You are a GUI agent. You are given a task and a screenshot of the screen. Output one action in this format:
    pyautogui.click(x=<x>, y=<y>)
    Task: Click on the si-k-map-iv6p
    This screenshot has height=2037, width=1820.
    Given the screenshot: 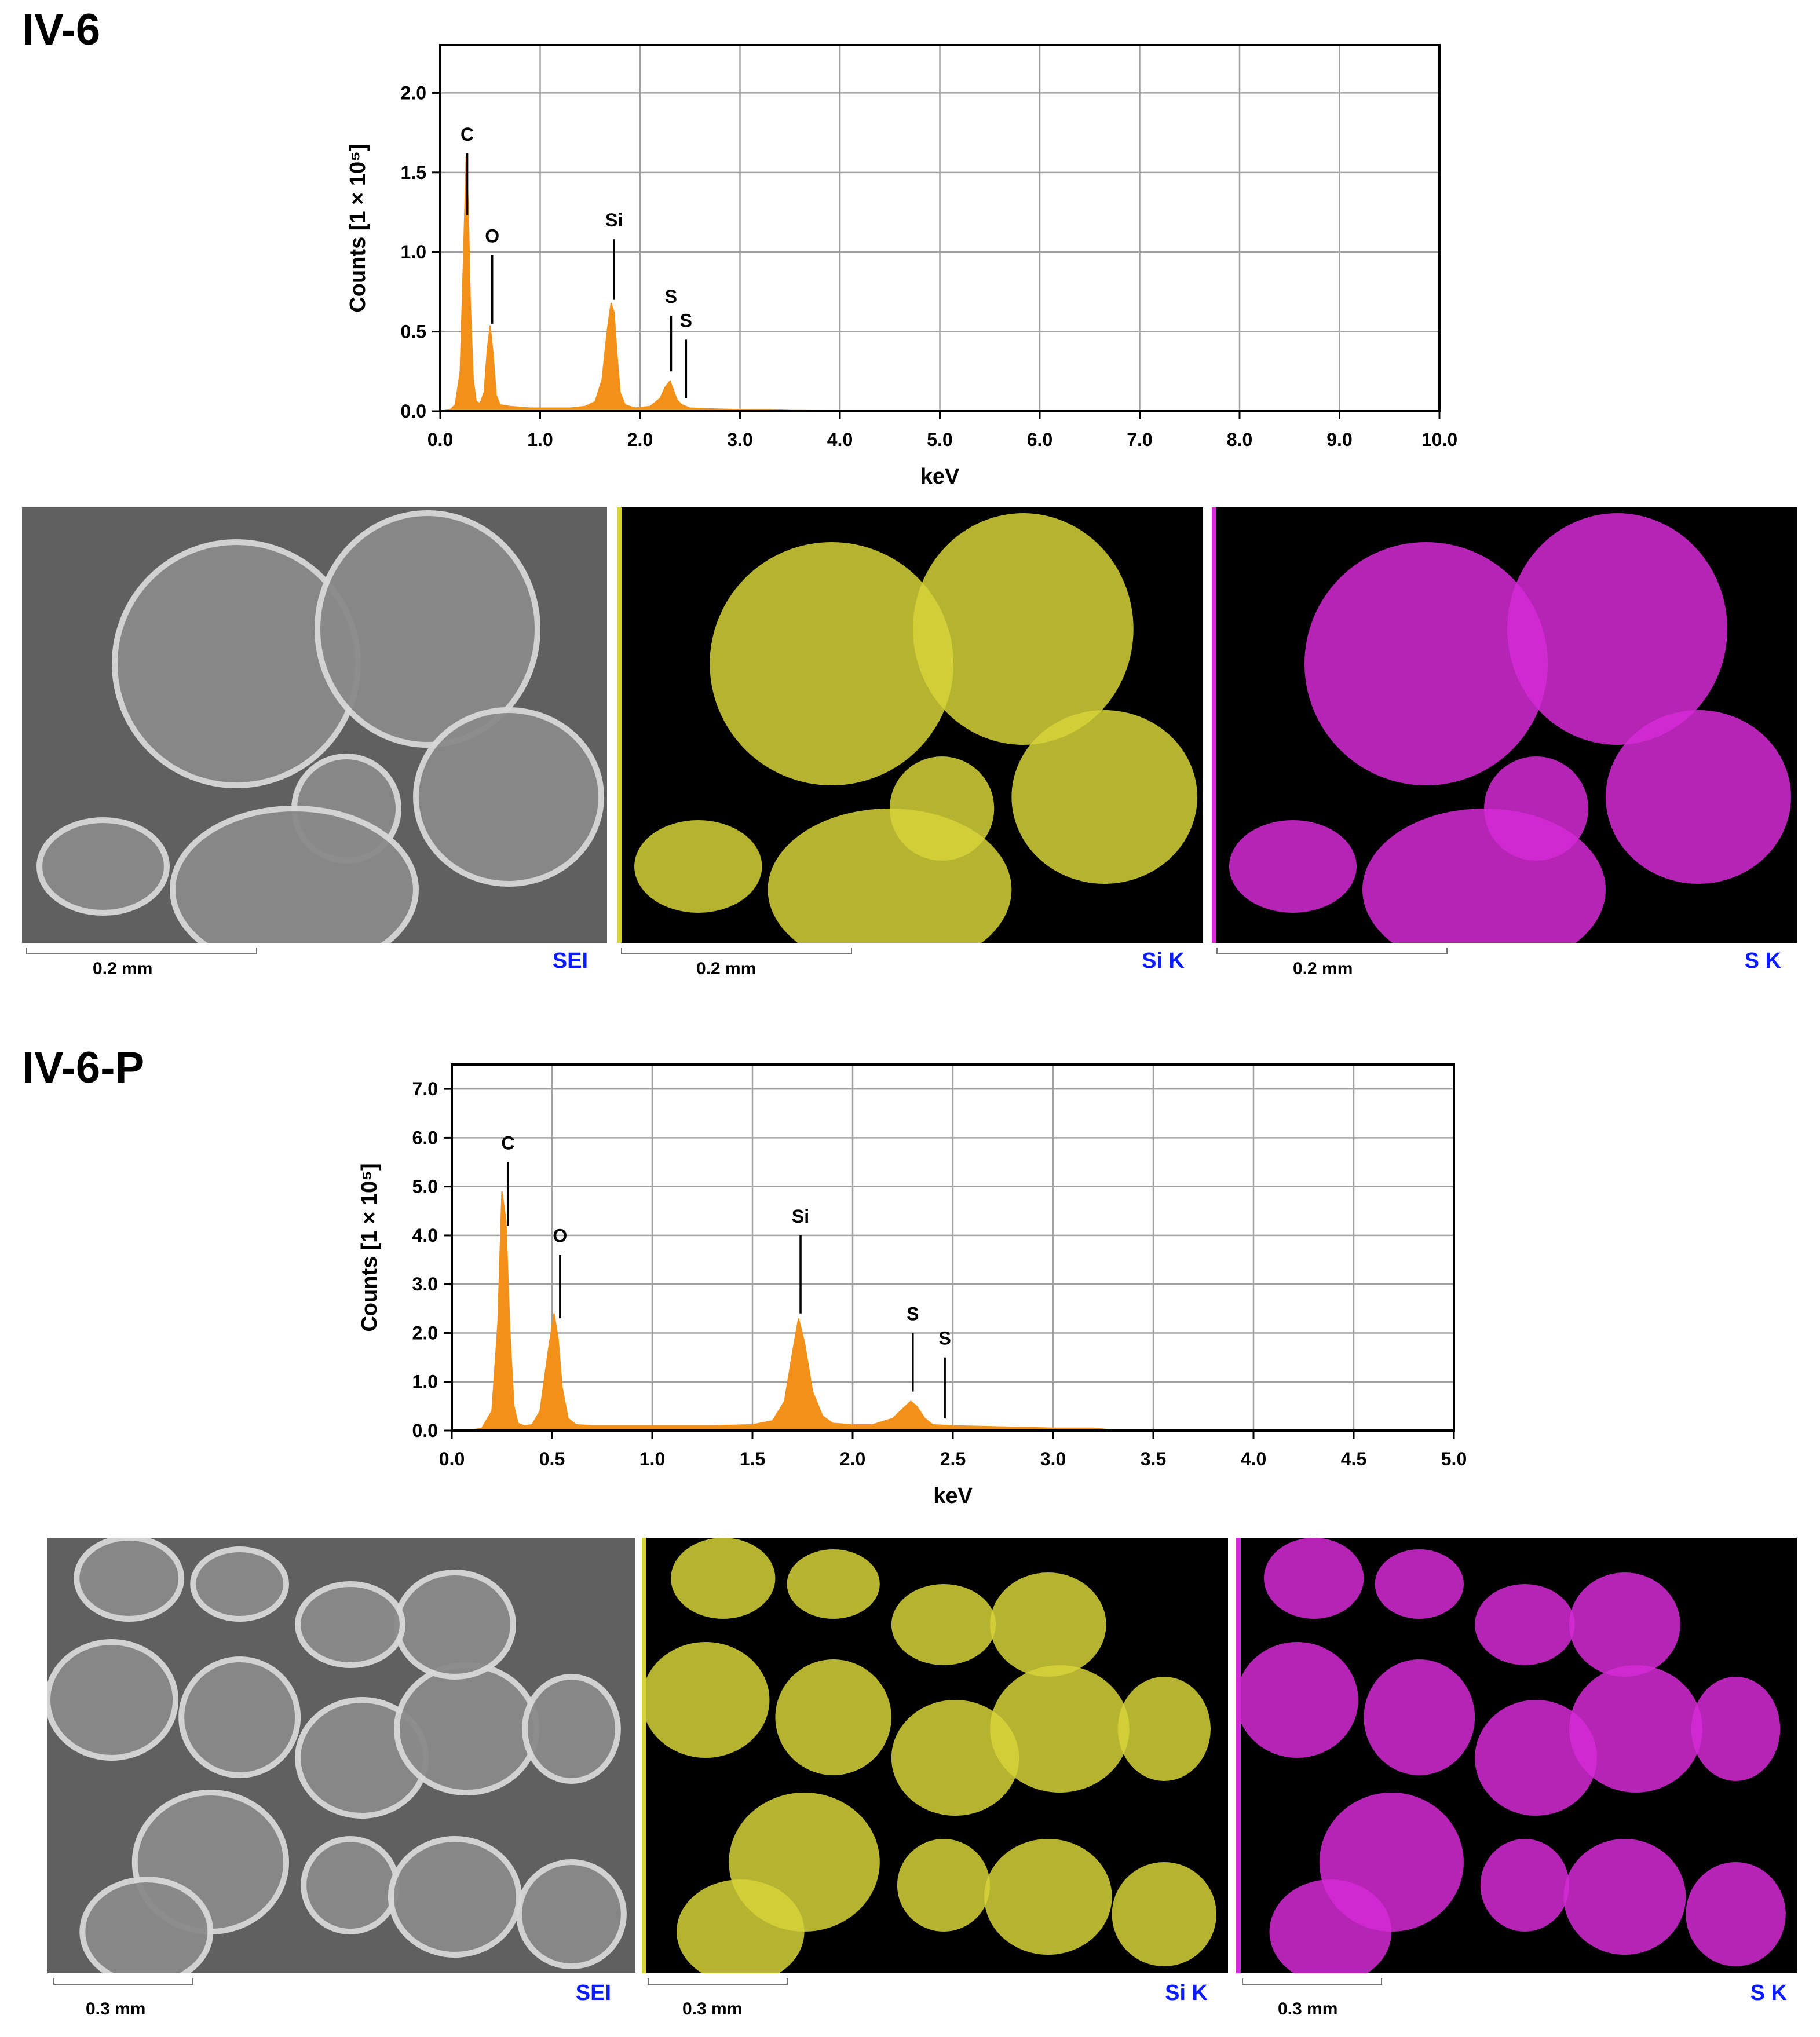 What is the action you would take?
    pyautogui.click(x=935, y=1756)
    